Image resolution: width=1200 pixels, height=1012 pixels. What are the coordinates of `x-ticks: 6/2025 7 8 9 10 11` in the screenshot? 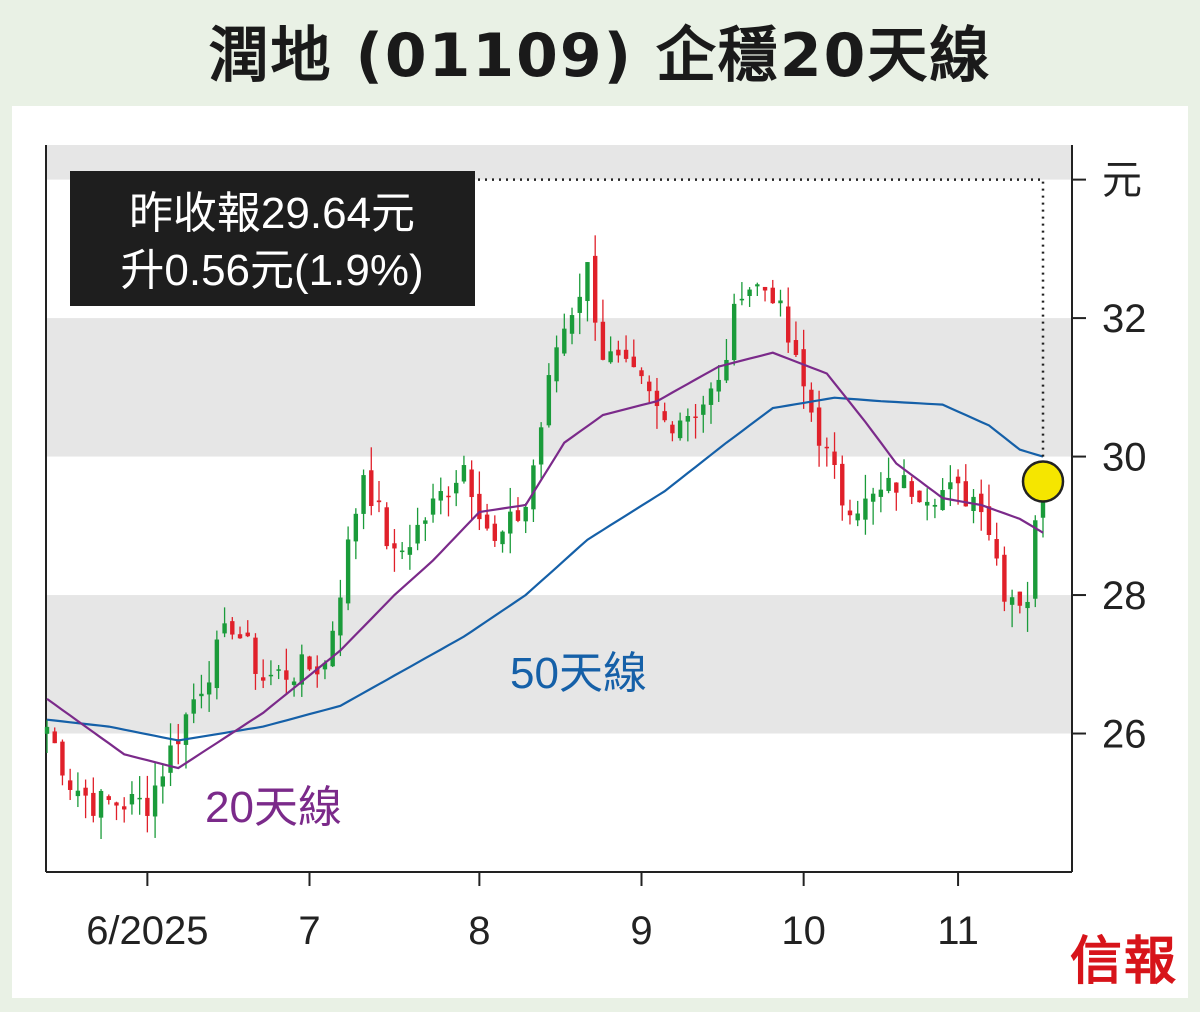 It's located at (532, 912).